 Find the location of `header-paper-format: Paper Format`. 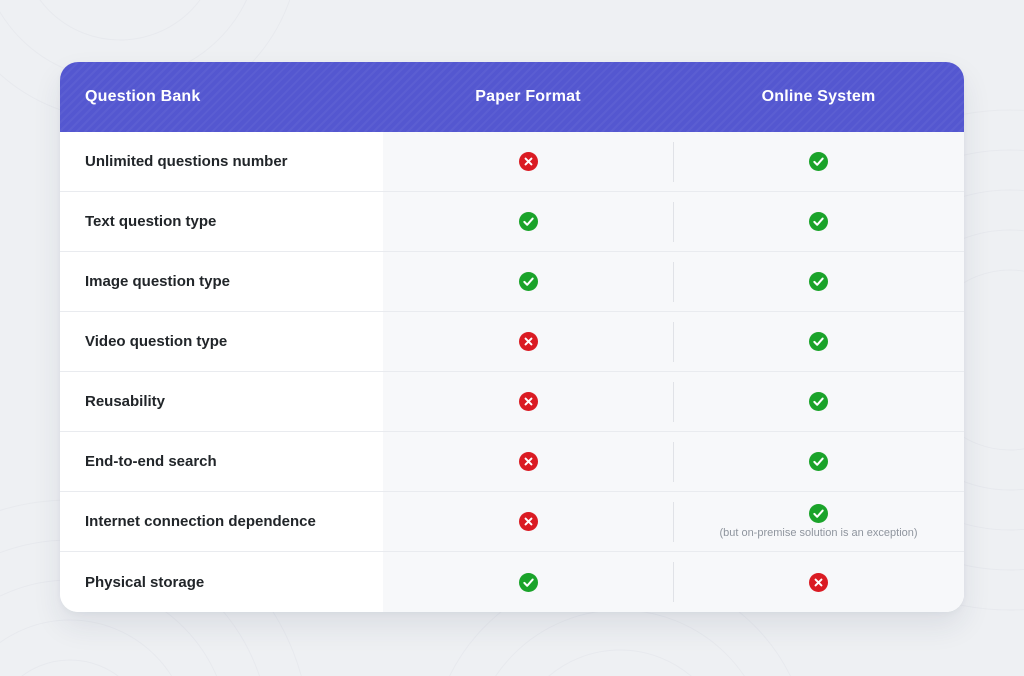

header-paper-format: Paper Format is located at coordinates (528, 96).